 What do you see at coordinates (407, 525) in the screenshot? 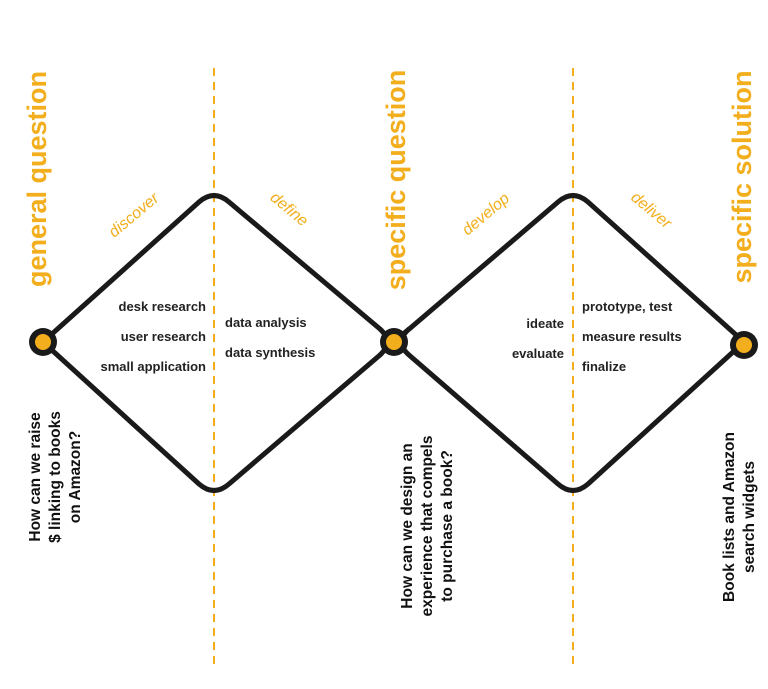
I see `question-middle-line: How can we design an` at bounding box center [407, 525].